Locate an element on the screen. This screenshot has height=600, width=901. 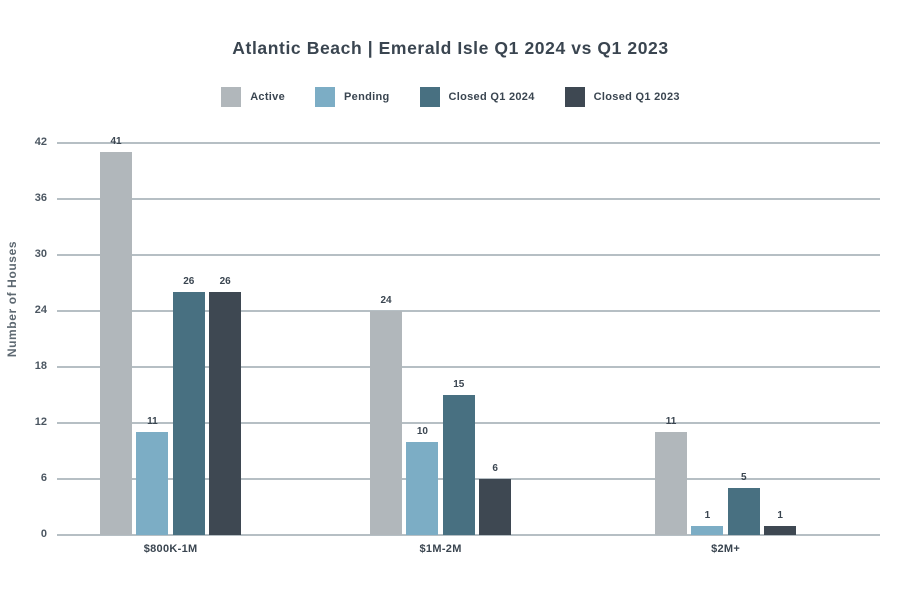
legend-item-closed-q1-2024: Closed Q1 2024 is located at coordinates (477, 97).